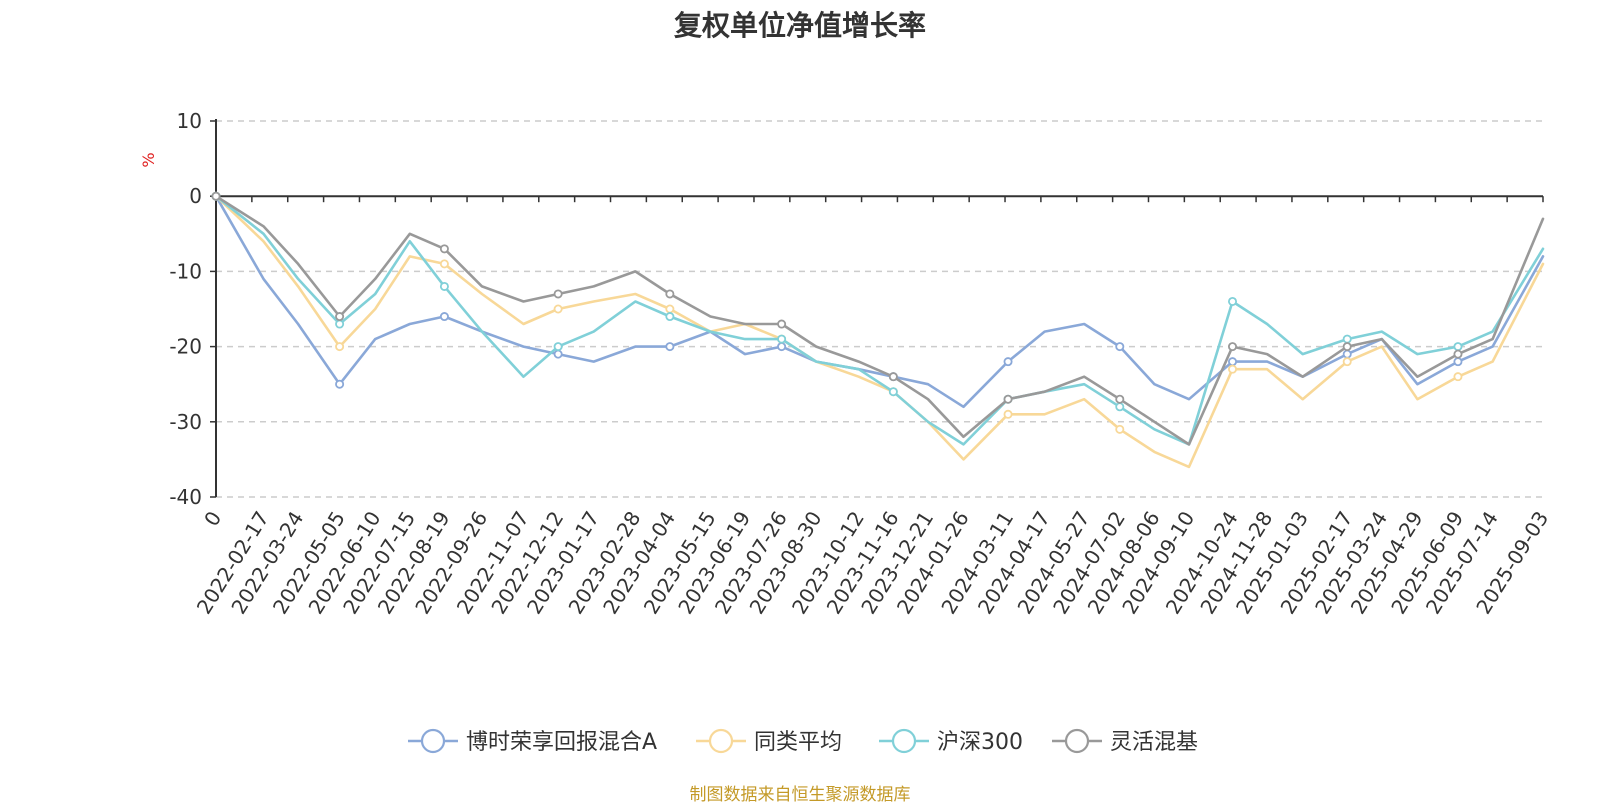 The width and height of the screenshot is (1600, 805). Describe the element at coordinates (799, 25) in the screenshot. I see `chart-title: 复权单位净值增长率` at that location.